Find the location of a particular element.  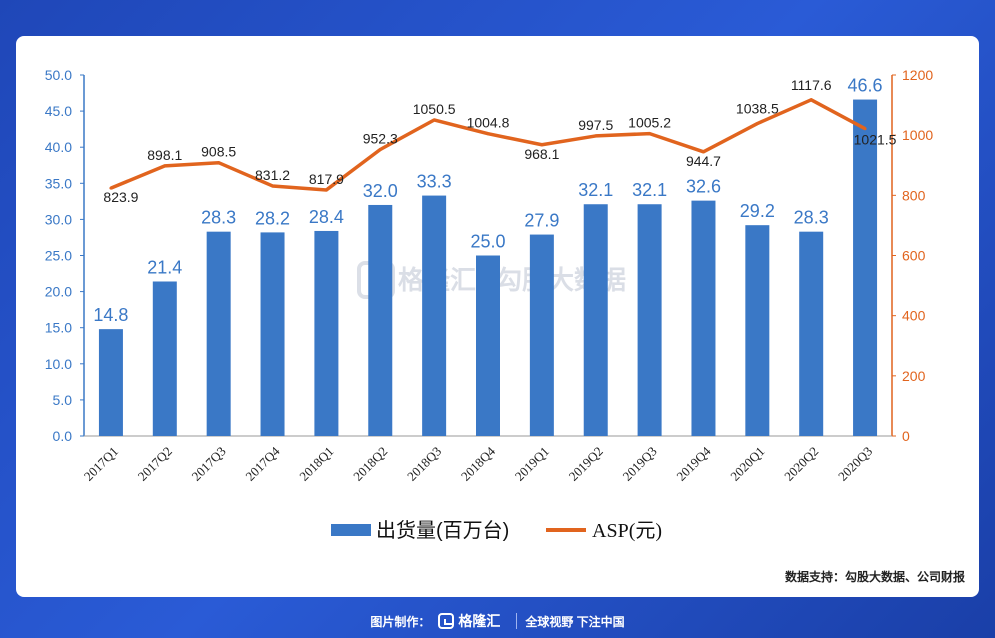

y-right-tick-label: 1000 is located at coordinates (917, 135).